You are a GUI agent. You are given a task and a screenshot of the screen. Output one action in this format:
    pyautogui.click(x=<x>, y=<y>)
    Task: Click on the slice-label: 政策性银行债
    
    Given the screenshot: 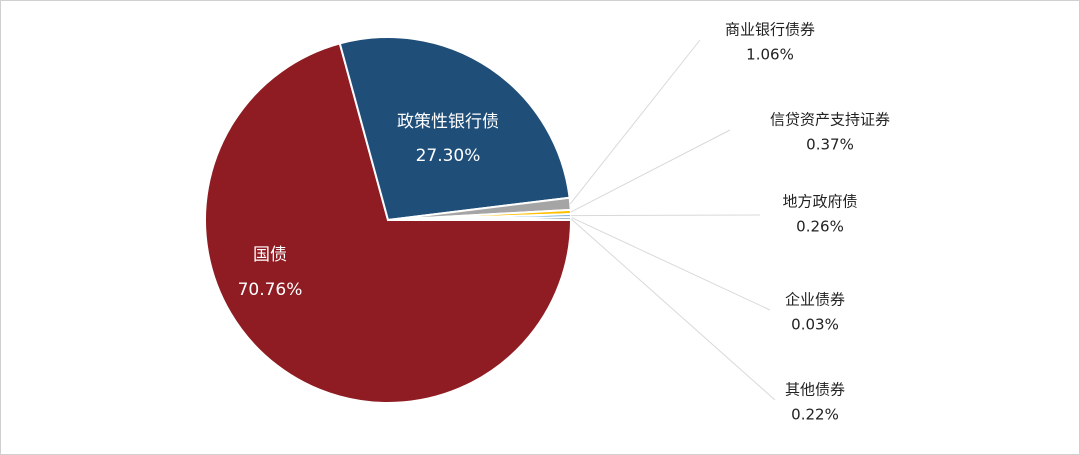 What is the action you would take?
    pyautogui.click(x=448, y=122)
    